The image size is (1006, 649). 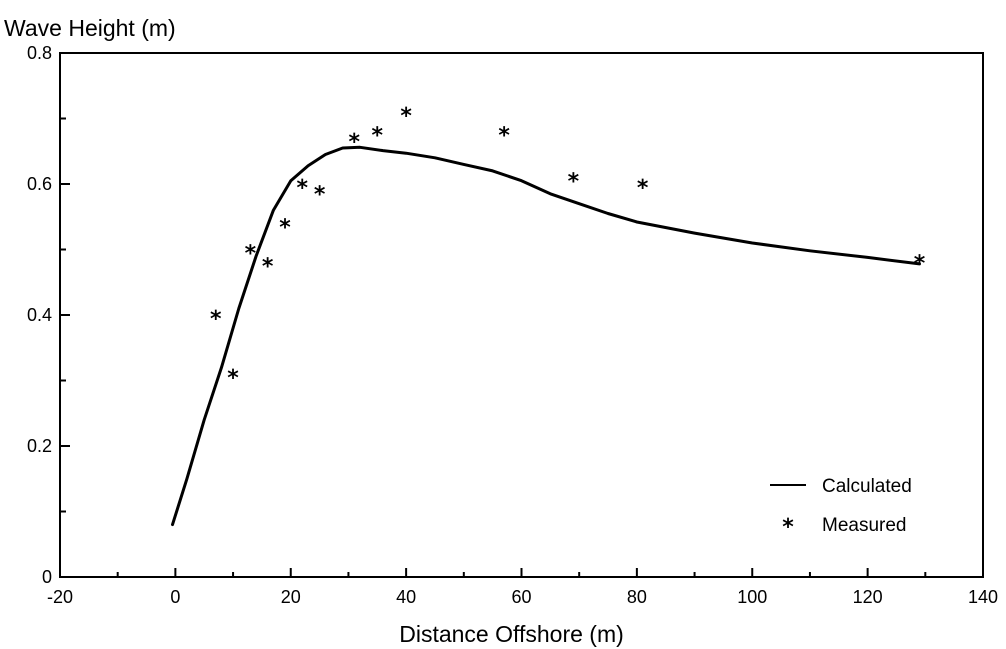 What do you see at coordinates (511, 634) in the screenshot?
I see `x-axis-title: Distance Offshore (m)` at bounding box center [511, 634].